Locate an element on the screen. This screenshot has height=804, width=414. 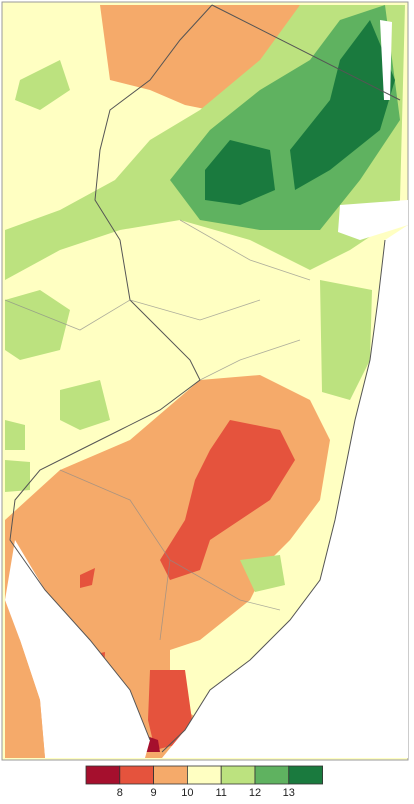
legend-label: 13 is located at coordinates (289, 793).